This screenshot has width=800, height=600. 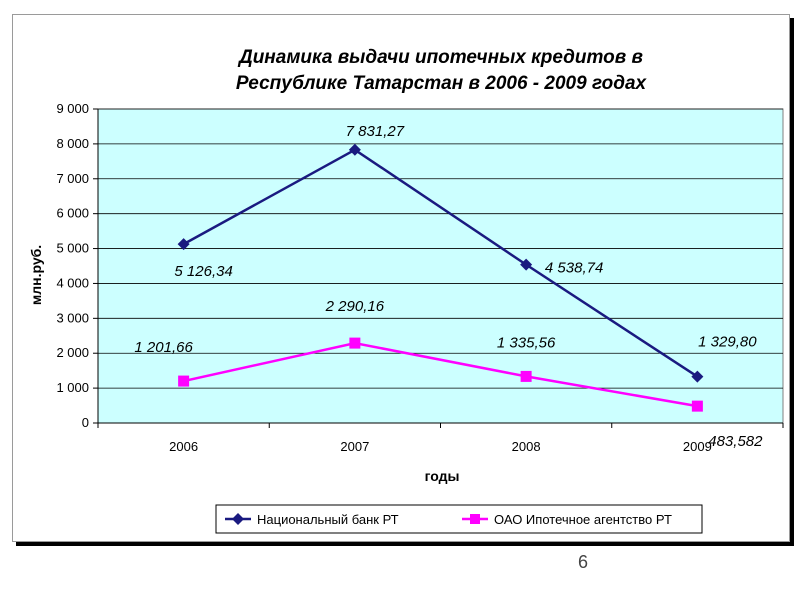 I want to click on x-tick-label: 2009, so click(x=697, y=446).